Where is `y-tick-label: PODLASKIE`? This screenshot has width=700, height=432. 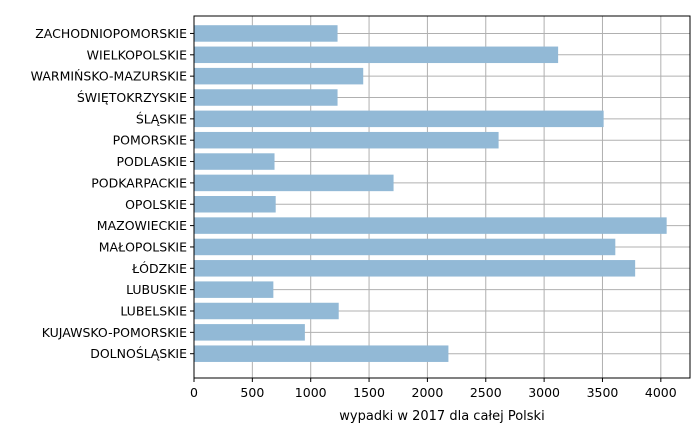
y-tick-label: PODLASKIE is located at coordinates (151, 161).